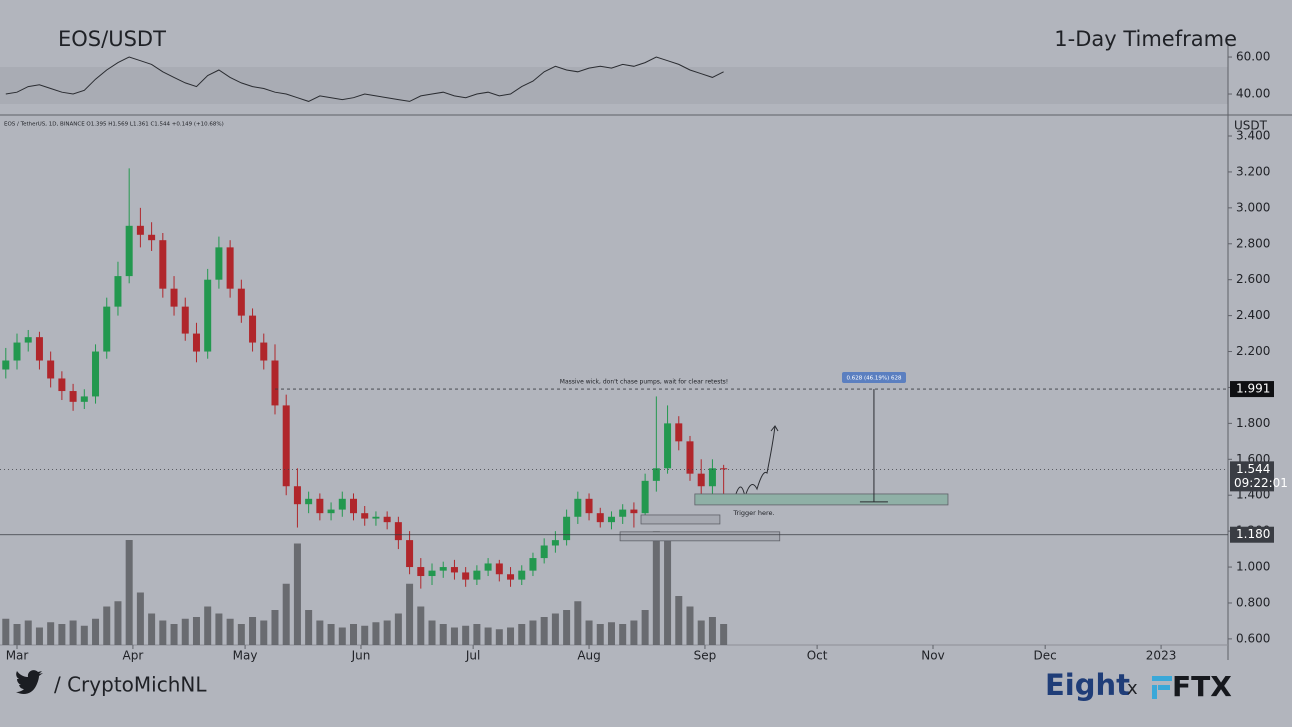 This screenshot has width=1292, height=727. What do you see at coordinates (361, 656) in the screenshot?
I see `x-tick-label: Jun` at bounding box center [361, 656].